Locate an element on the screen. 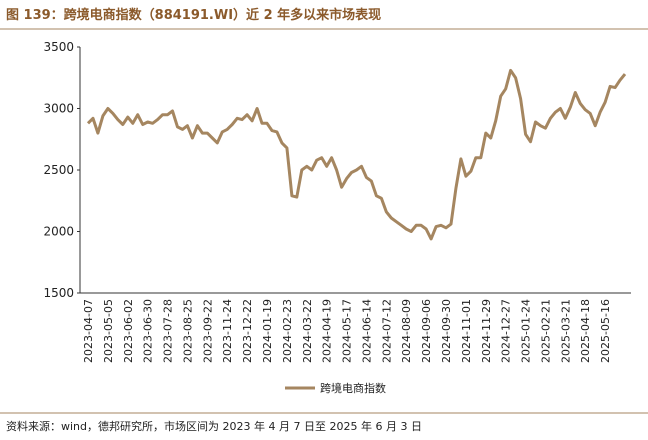 This screenshot has height=440, width=648. y-tick-label: 1500 is located at coordinates (58, 293).